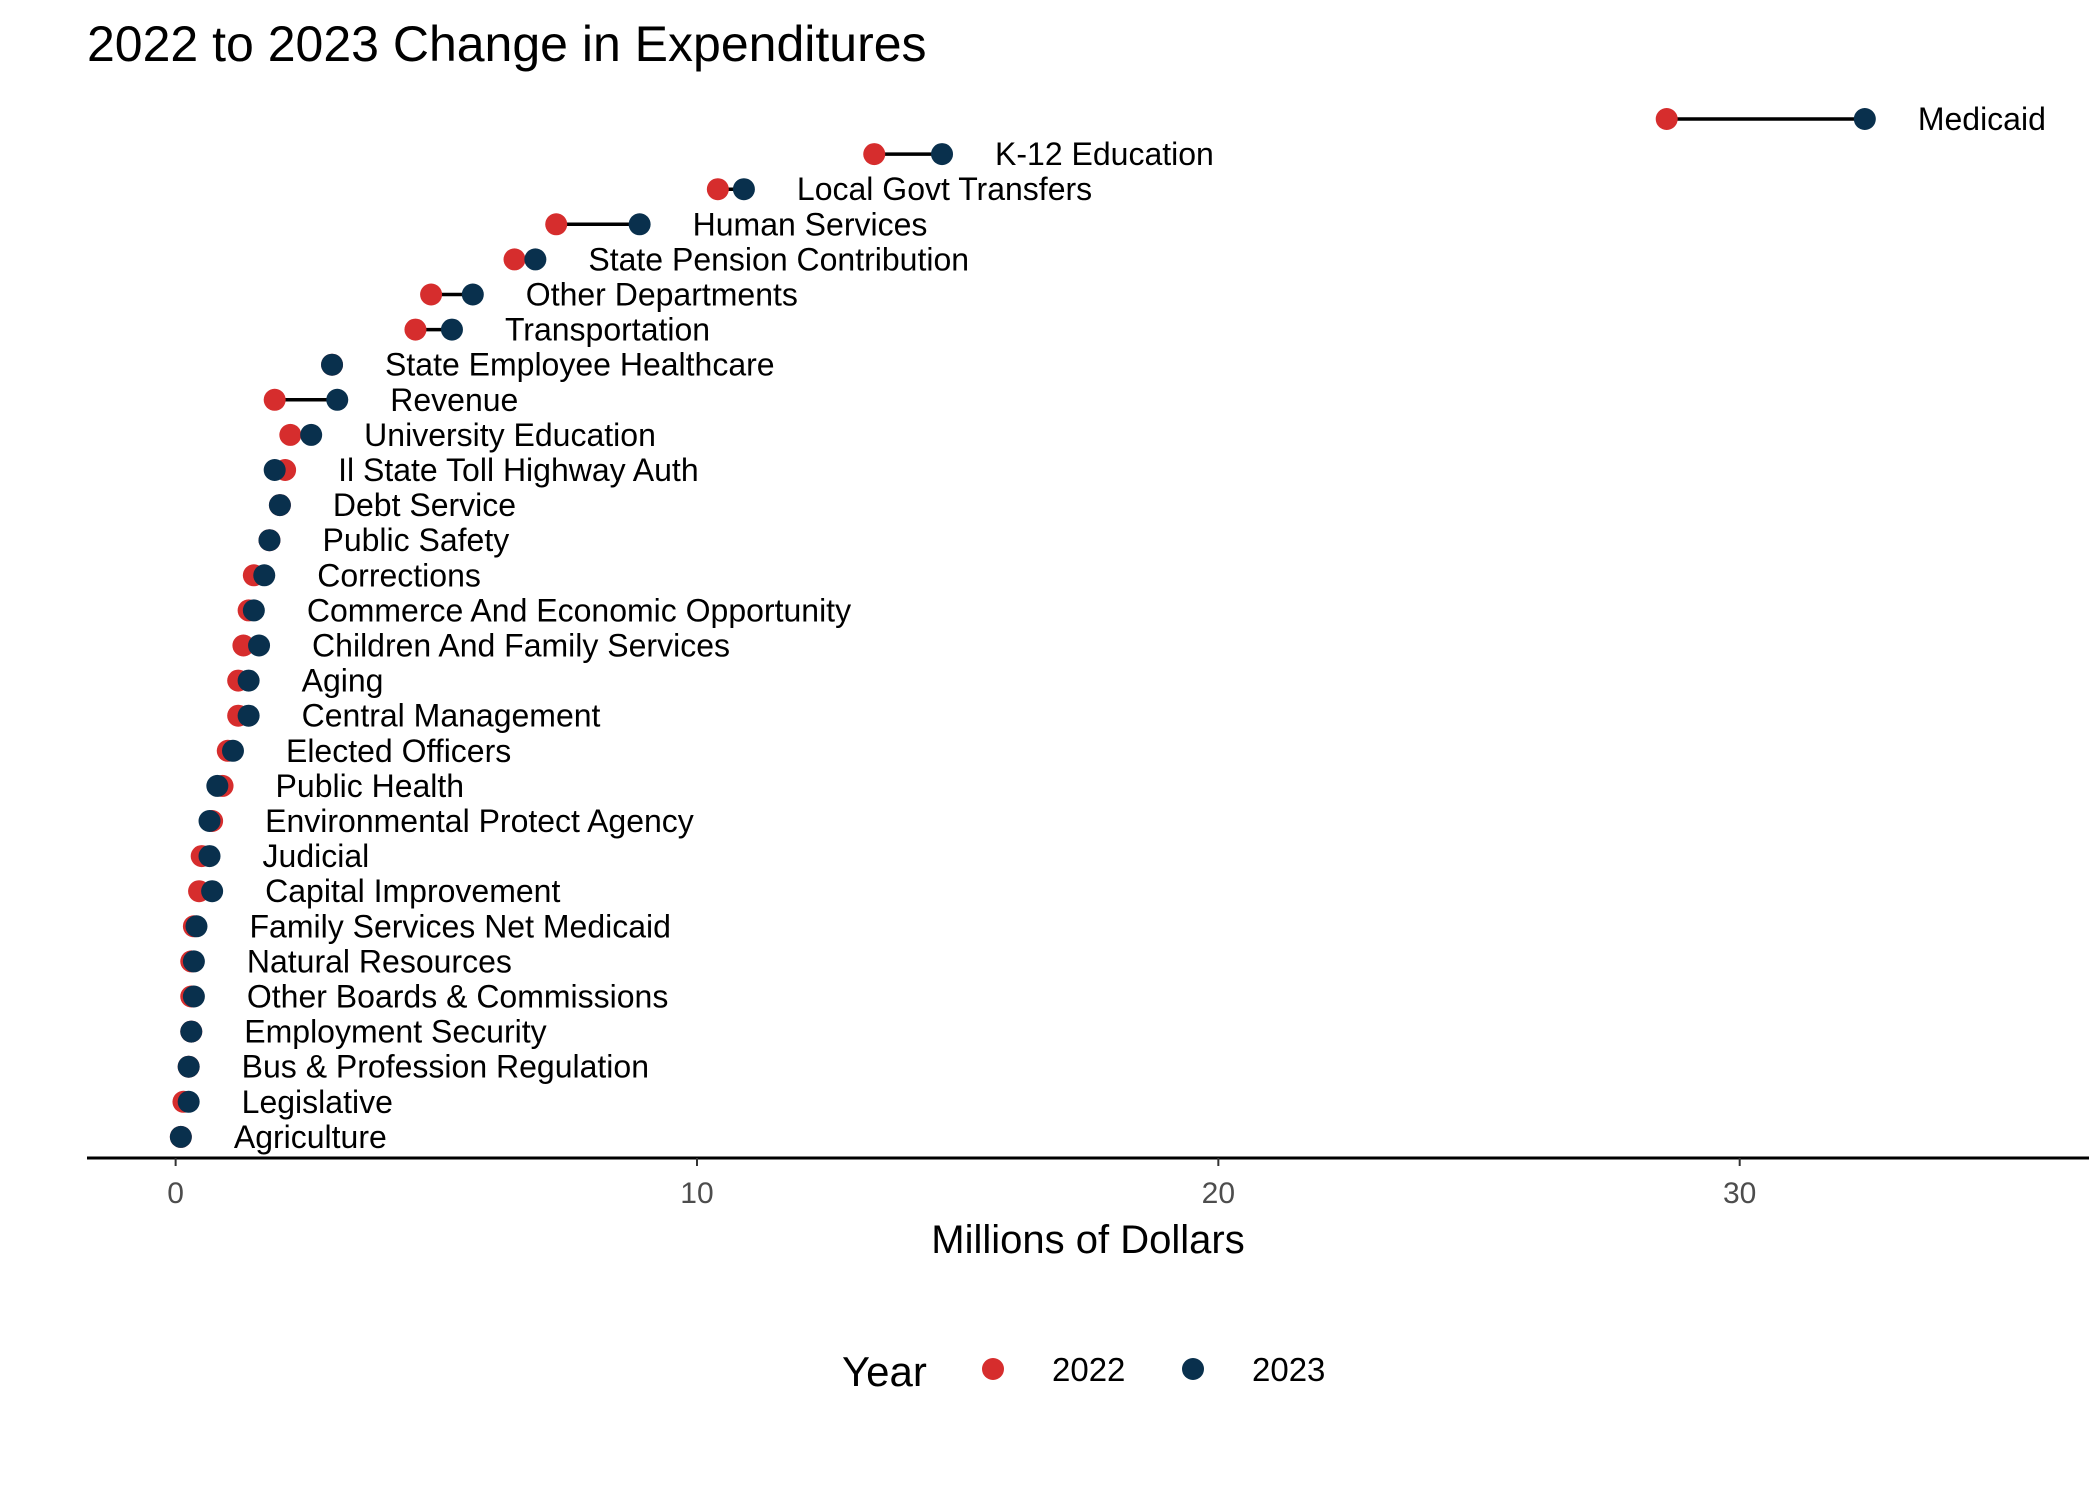  I want to click on legend-title: Year, so click(884, 1371).